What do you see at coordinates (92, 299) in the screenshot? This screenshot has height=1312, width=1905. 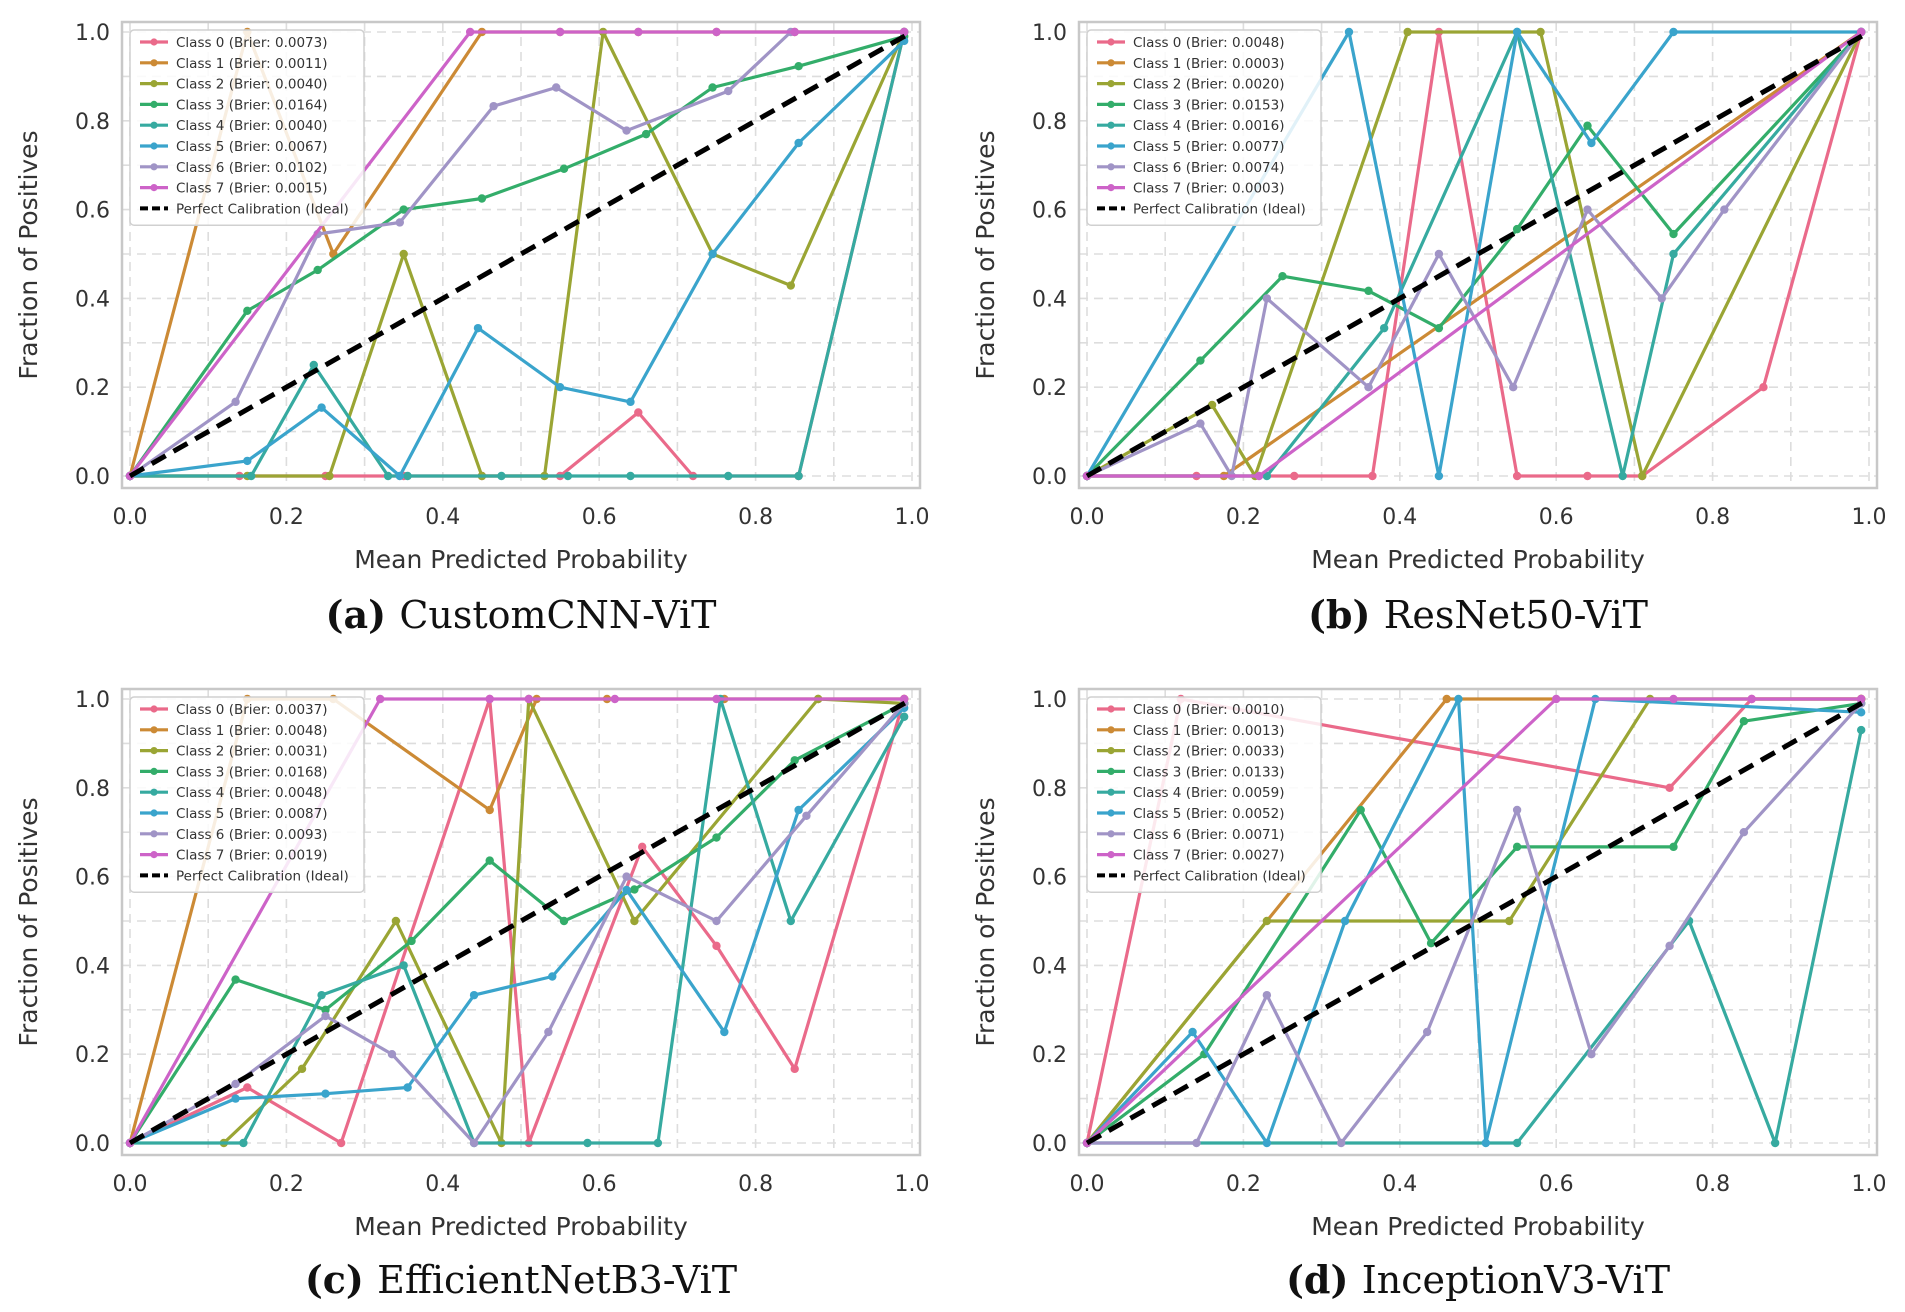 I see `y-tick-label: 0.4` at bounding box center [92, 299].